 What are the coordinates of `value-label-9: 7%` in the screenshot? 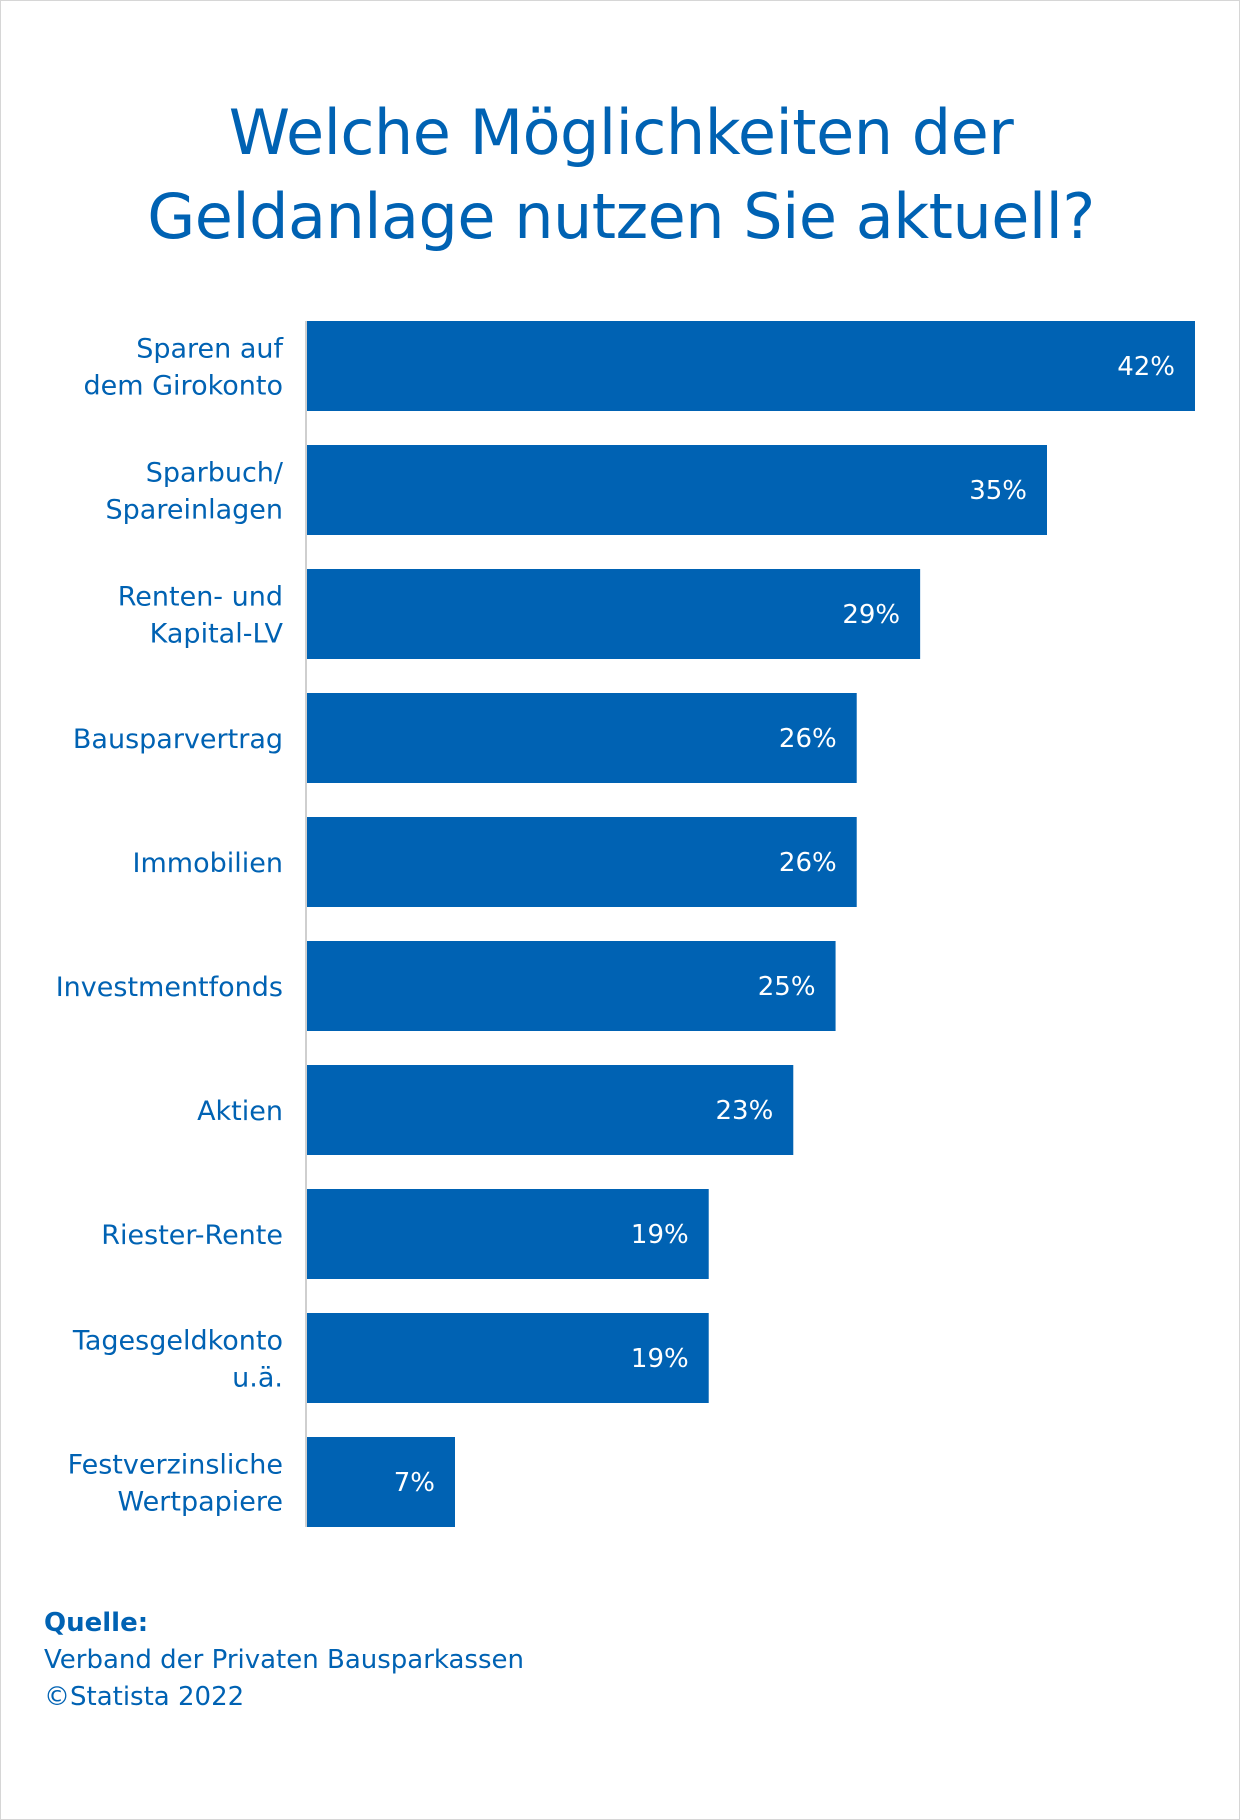 It's located at (414, 1483).